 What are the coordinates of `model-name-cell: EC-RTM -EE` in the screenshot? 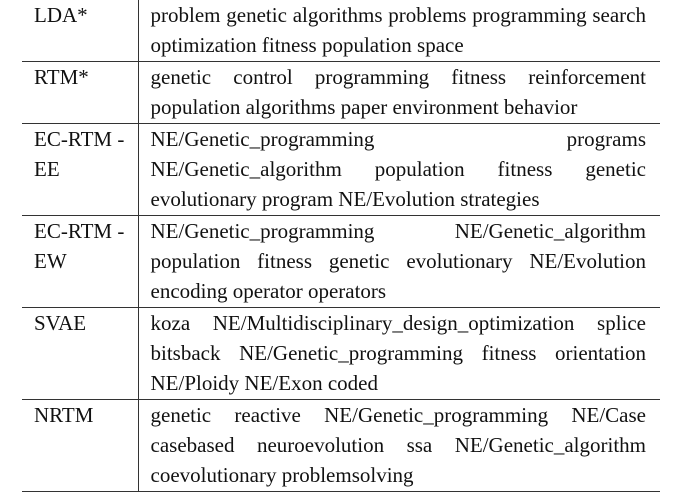 It's located at (80, 169).